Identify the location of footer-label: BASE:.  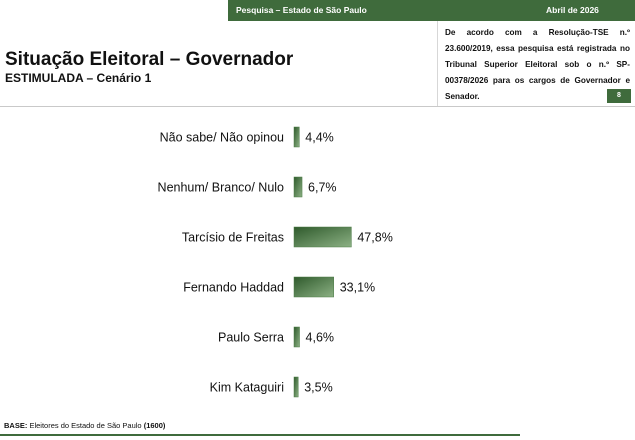
(16, 425).